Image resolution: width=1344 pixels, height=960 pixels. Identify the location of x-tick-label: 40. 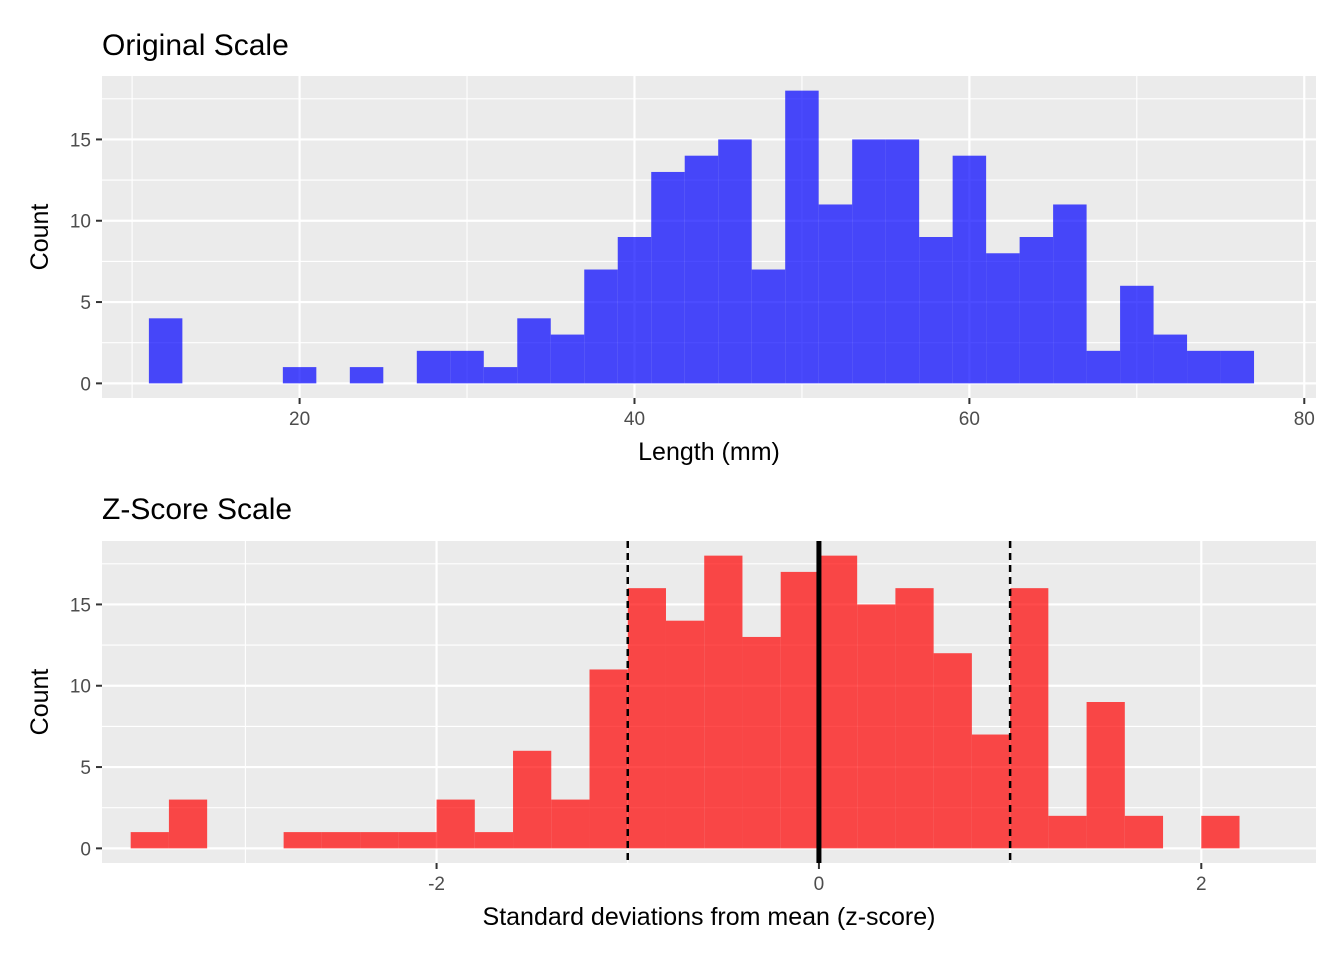
(634, 419).